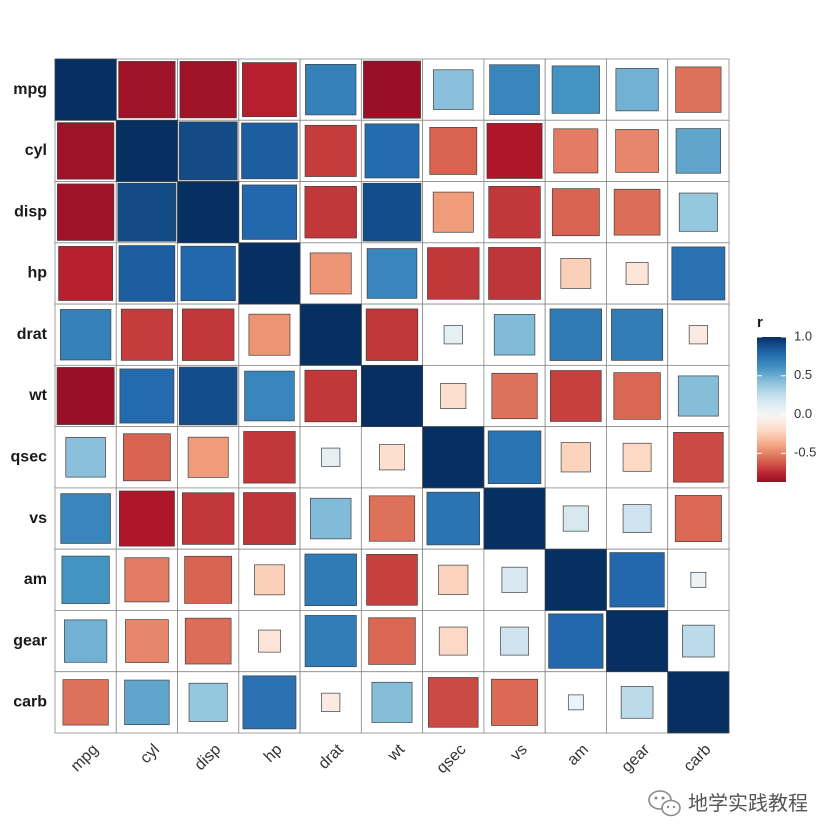 The height and width of the screenshot is (840, 840). Describe the element at coordinates (452, 759) in the screenshot. I see `column-label-qsec: qsec` at that location.